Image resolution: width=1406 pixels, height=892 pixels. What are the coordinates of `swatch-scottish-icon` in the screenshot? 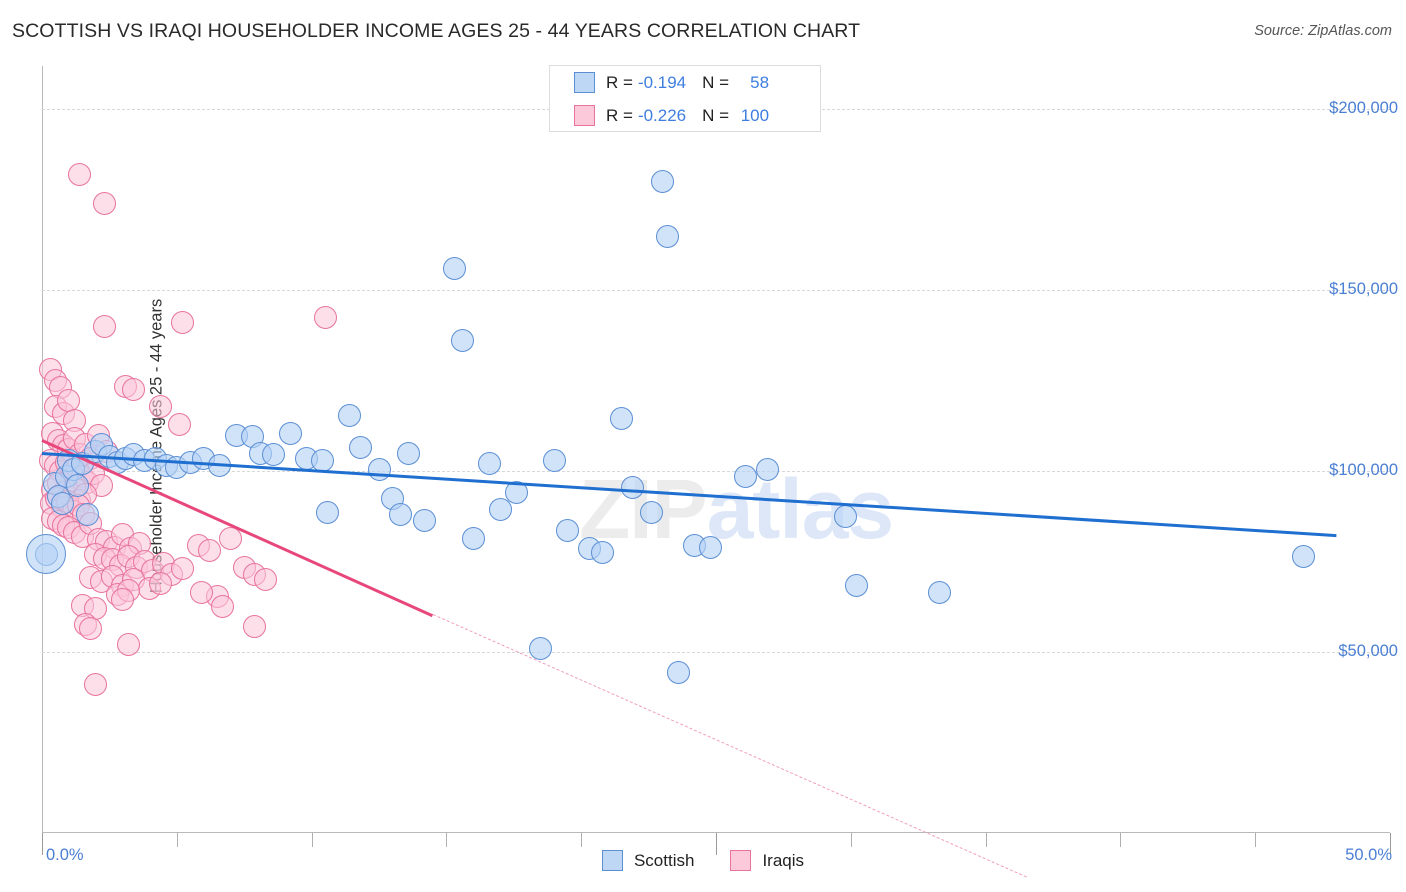 It's located at (584, 82).